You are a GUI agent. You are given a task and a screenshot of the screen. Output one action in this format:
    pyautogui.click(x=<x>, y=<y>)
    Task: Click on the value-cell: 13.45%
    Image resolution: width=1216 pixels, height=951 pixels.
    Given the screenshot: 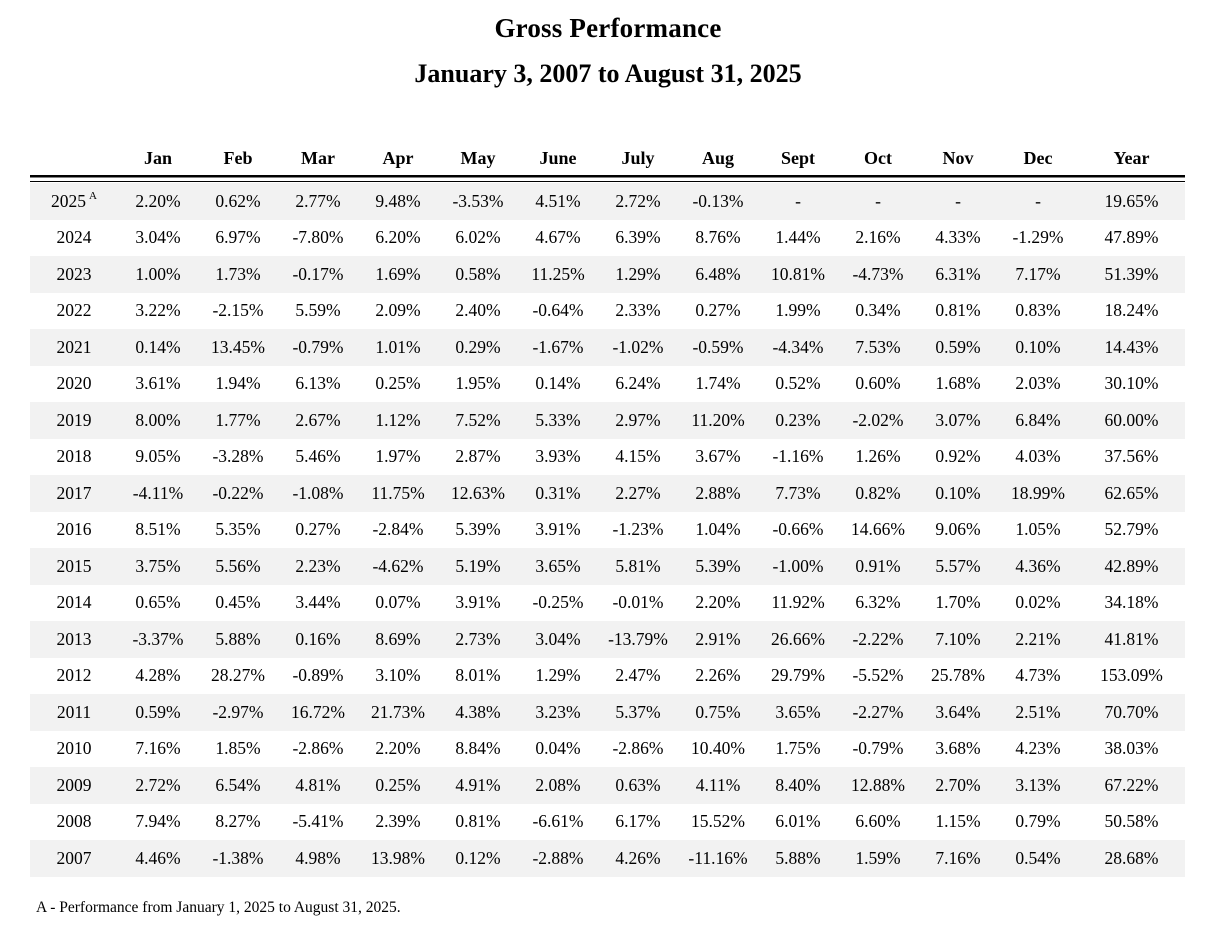 What is the action you would take?
    pyautogui.click(x=238, y=346)
    